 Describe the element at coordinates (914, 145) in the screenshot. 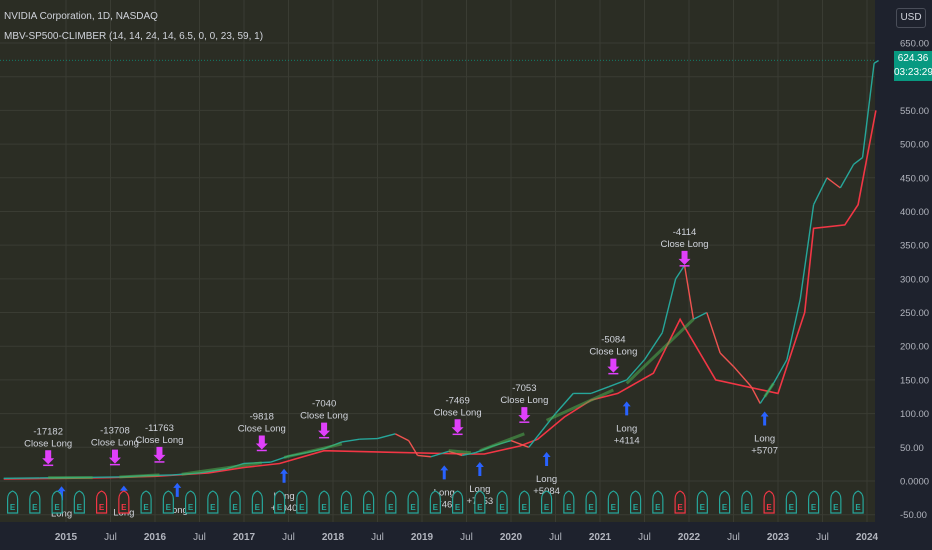

I see `price-tick-label: 500.00` at that location.